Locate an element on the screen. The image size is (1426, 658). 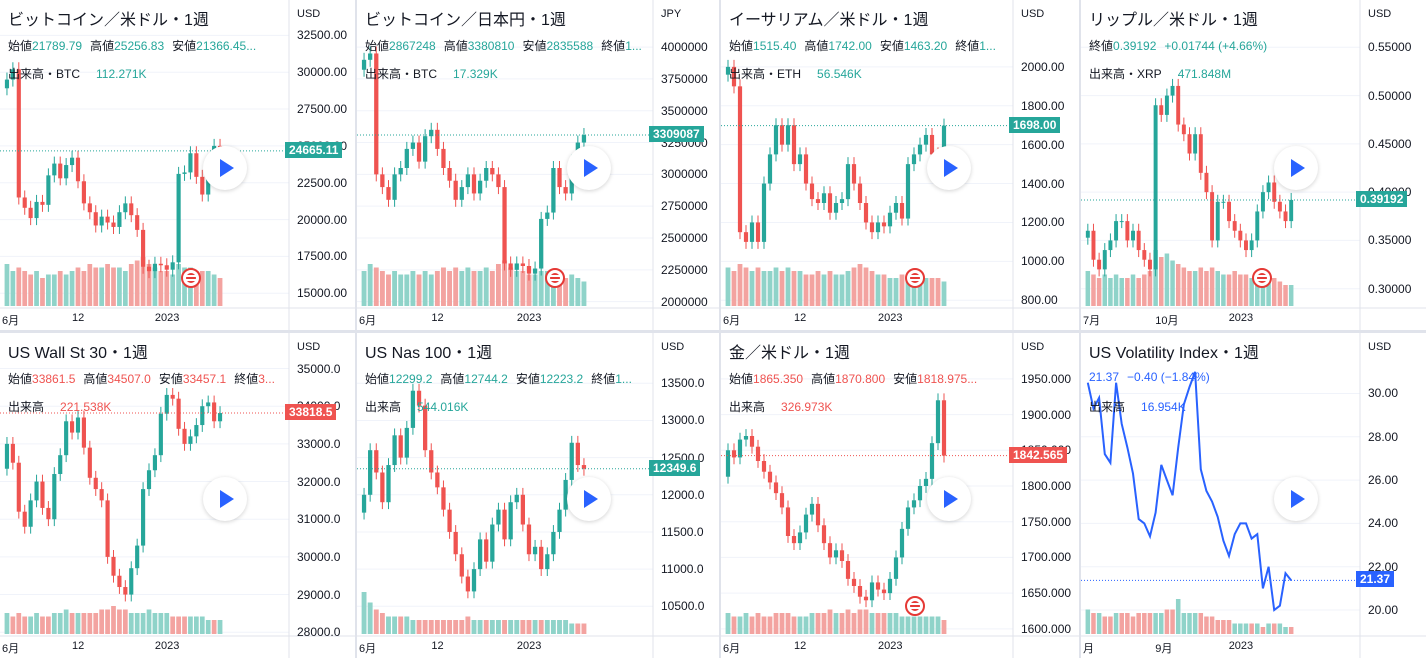
ohlc-legend: 終値0.39192 +0.01744 (+4.66%) is located at coordinates (1182, 45).